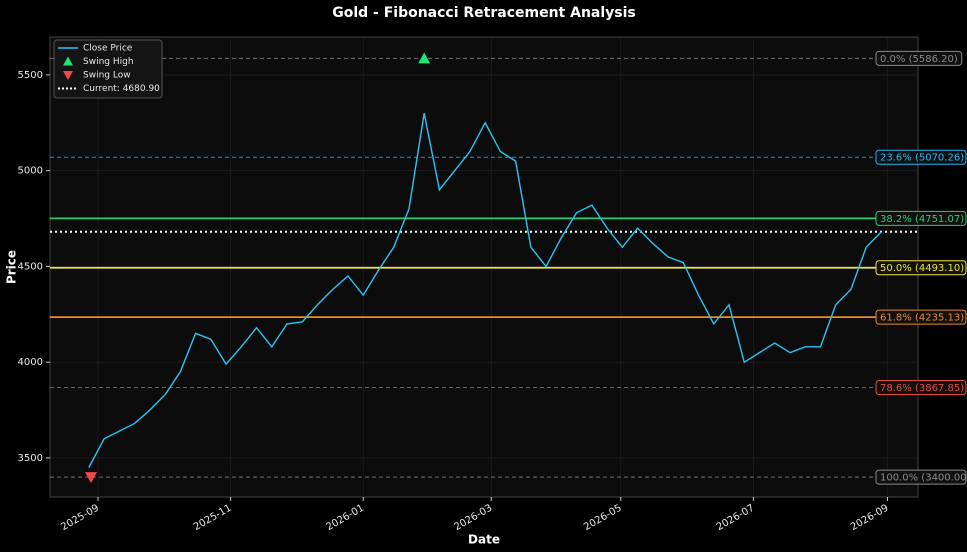 Image resolution: width=967 pixels, height=552 pixels. I want to click on swing-high-marker, so click(424, 58).